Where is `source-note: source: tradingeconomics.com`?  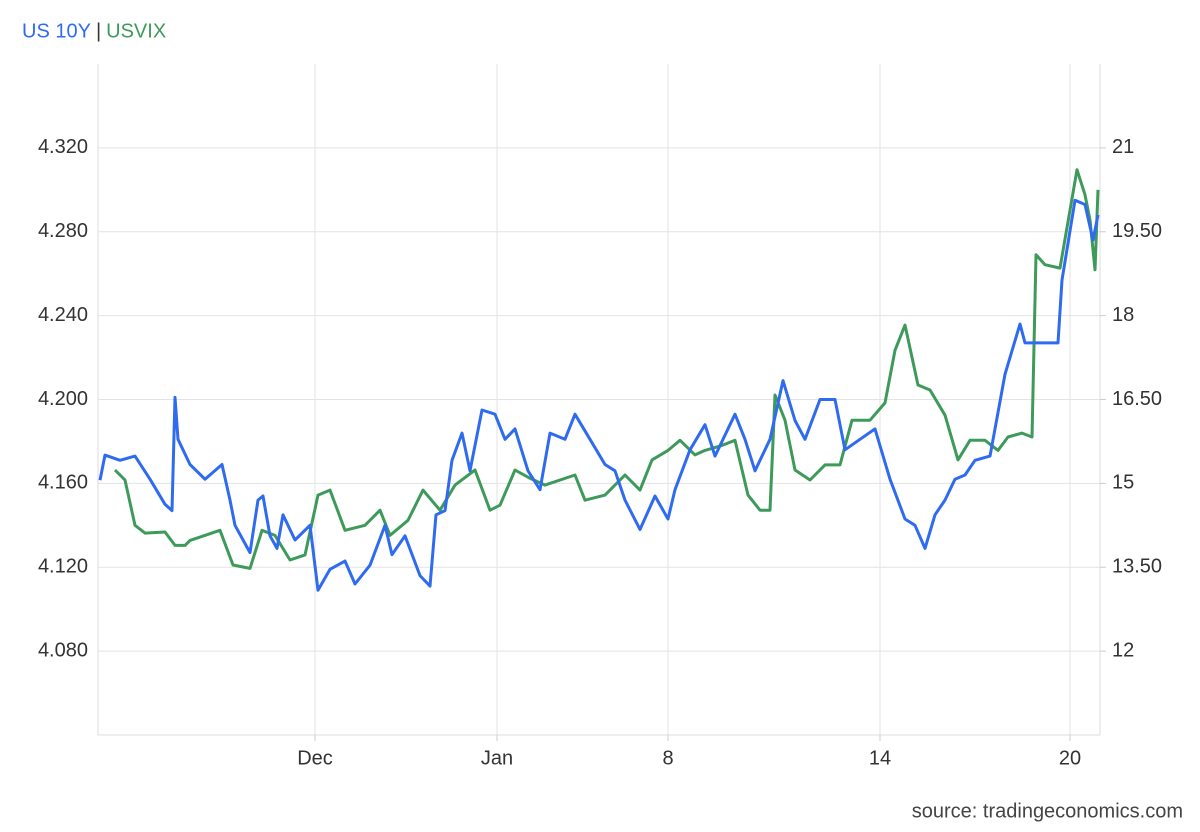
source-note: source: tradingeconomics.com is located at coordinates (1047, 811).